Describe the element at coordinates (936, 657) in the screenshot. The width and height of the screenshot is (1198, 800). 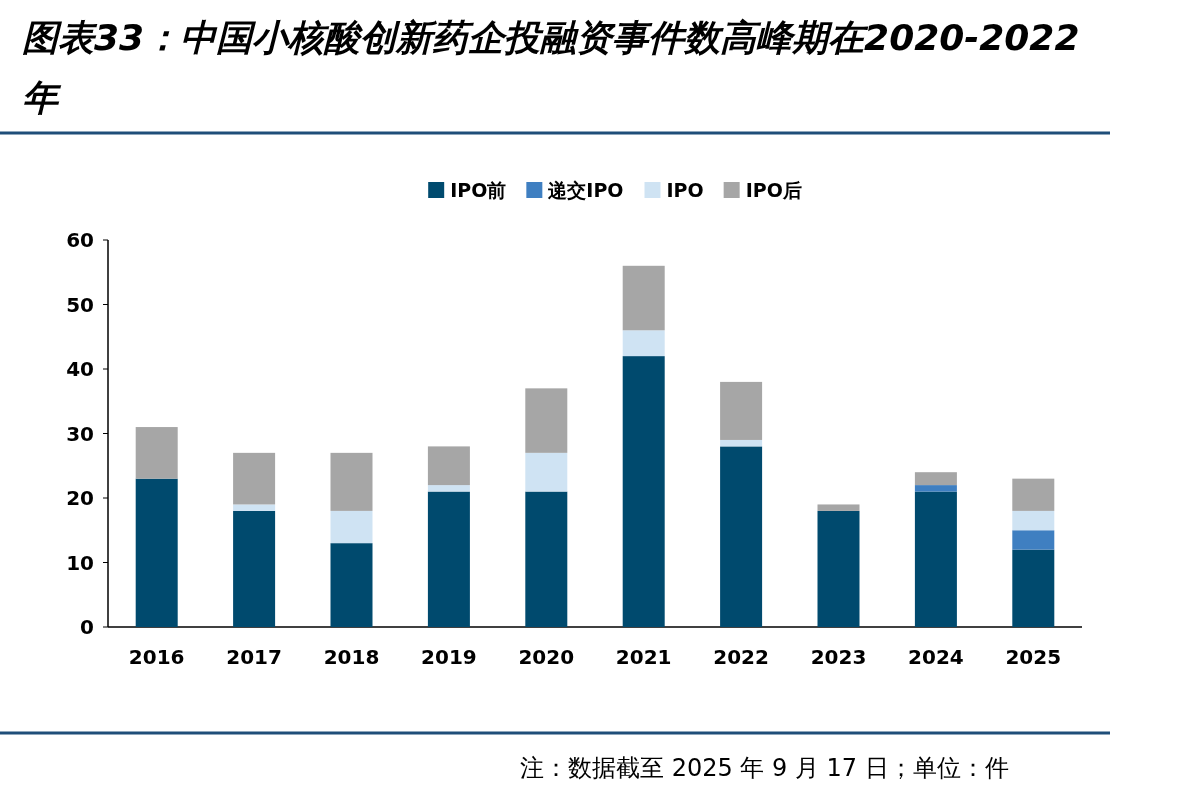
I see `x-tick-label: 2024` at that location.